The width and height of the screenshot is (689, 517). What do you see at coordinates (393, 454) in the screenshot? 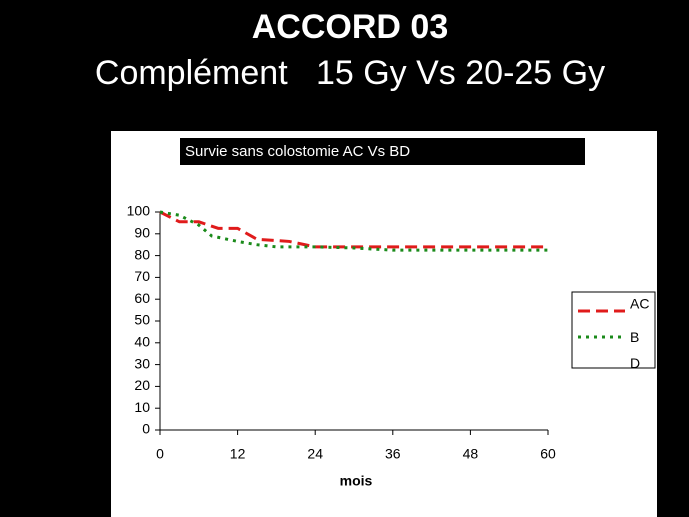
I see `x-tick-label: 36` at bounding box center [393, 454].